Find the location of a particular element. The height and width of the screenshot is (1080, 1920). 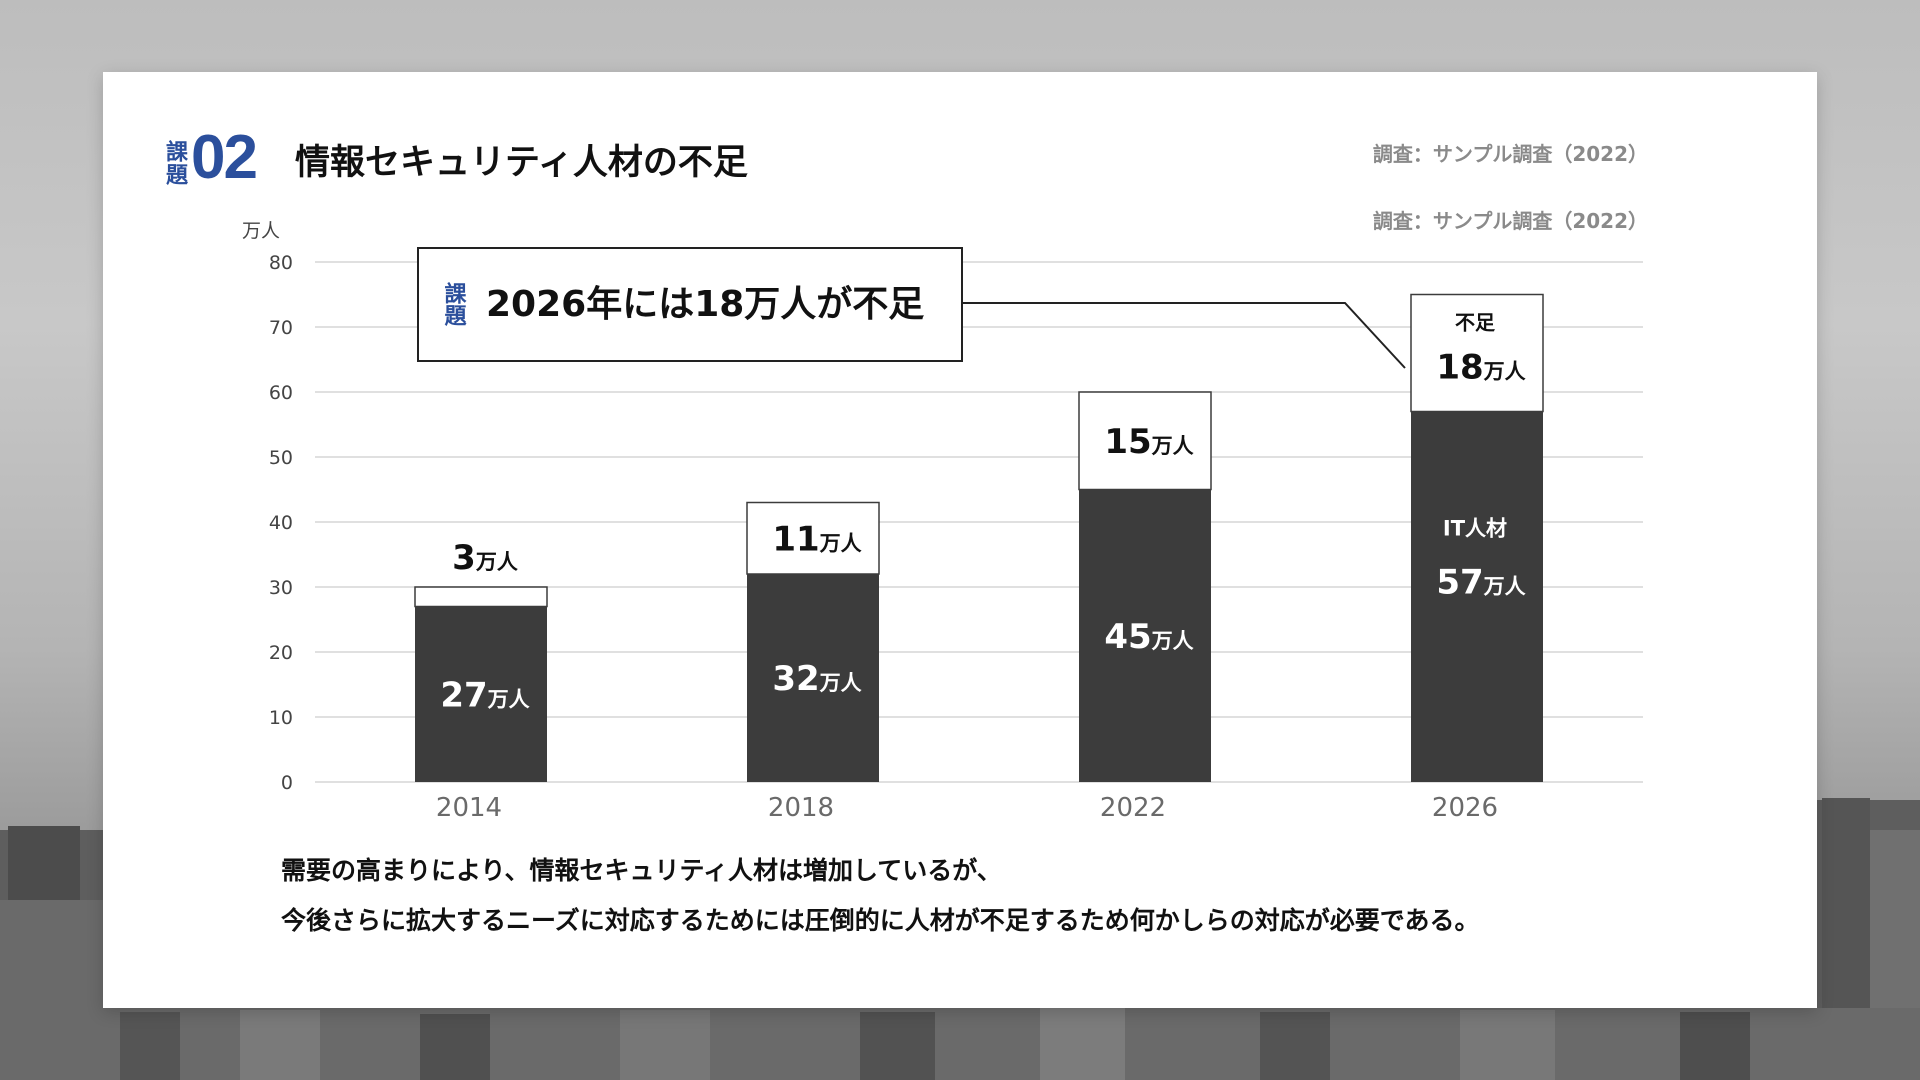

series-label-it-talent: IT人材 is located at coordinates (1475, 529).